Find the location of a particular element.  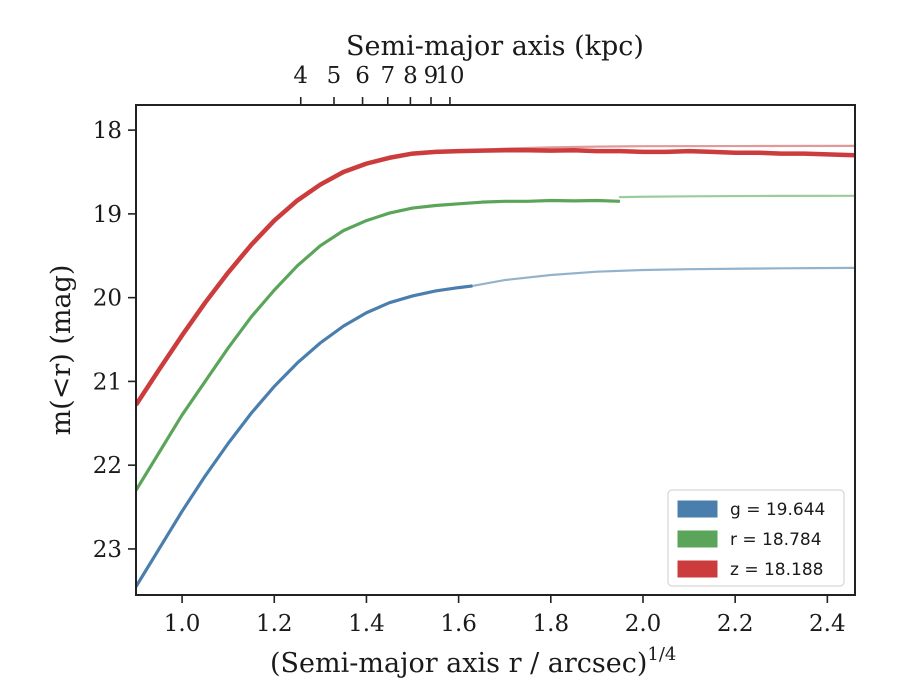

x-tick-label: 1.8 is located at coordinates (551, 624).